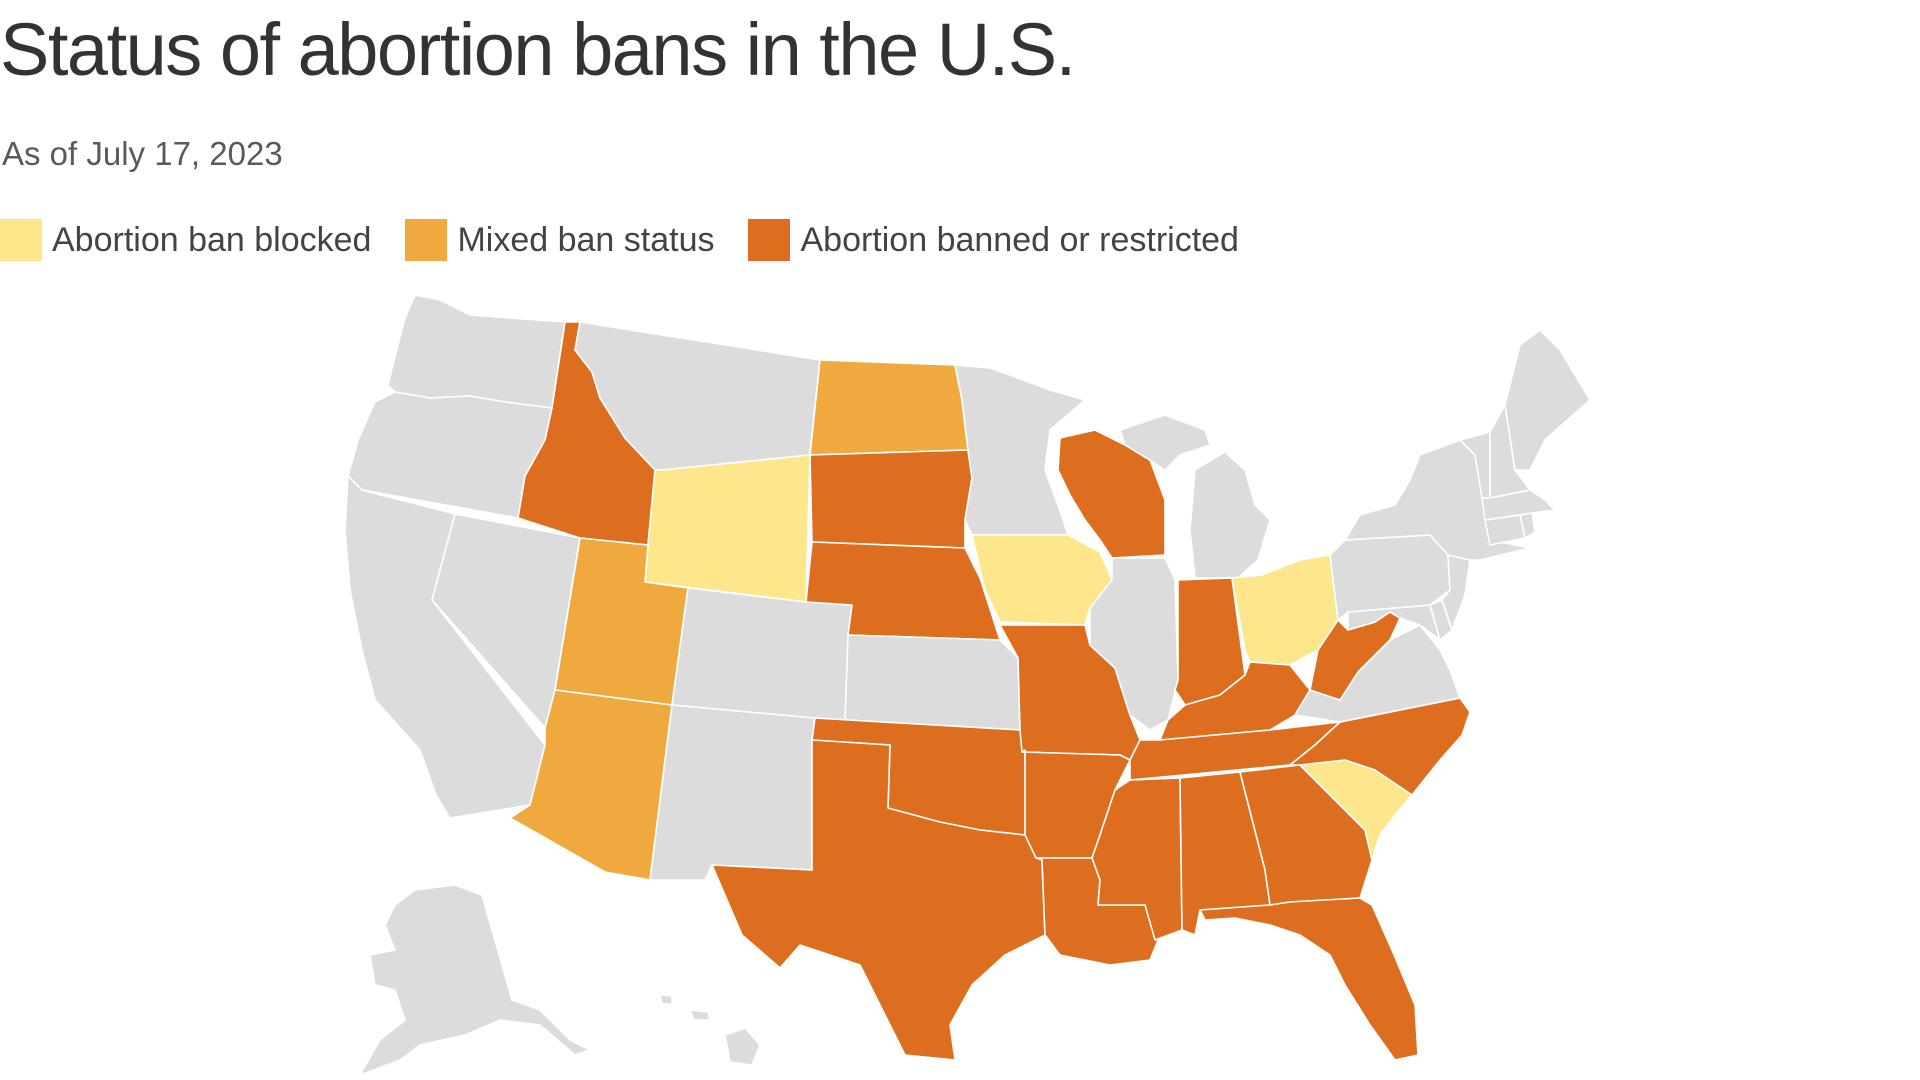 This screenshot has height=1080, width=1920. What do you see at coordinates (1111, 494) in the screenshot?
I see `state-WI` at bounding box center [1111, 494].